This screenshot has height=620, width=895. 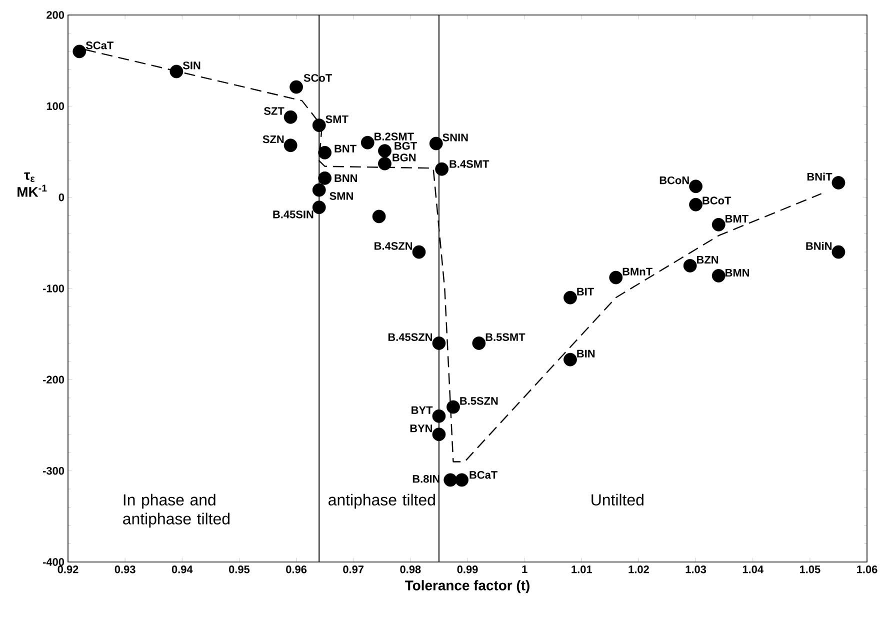 What do you see at coordinates (341, 196) in the screenshot?
I see `annotation: SMN` at bounding box center [341, 196].